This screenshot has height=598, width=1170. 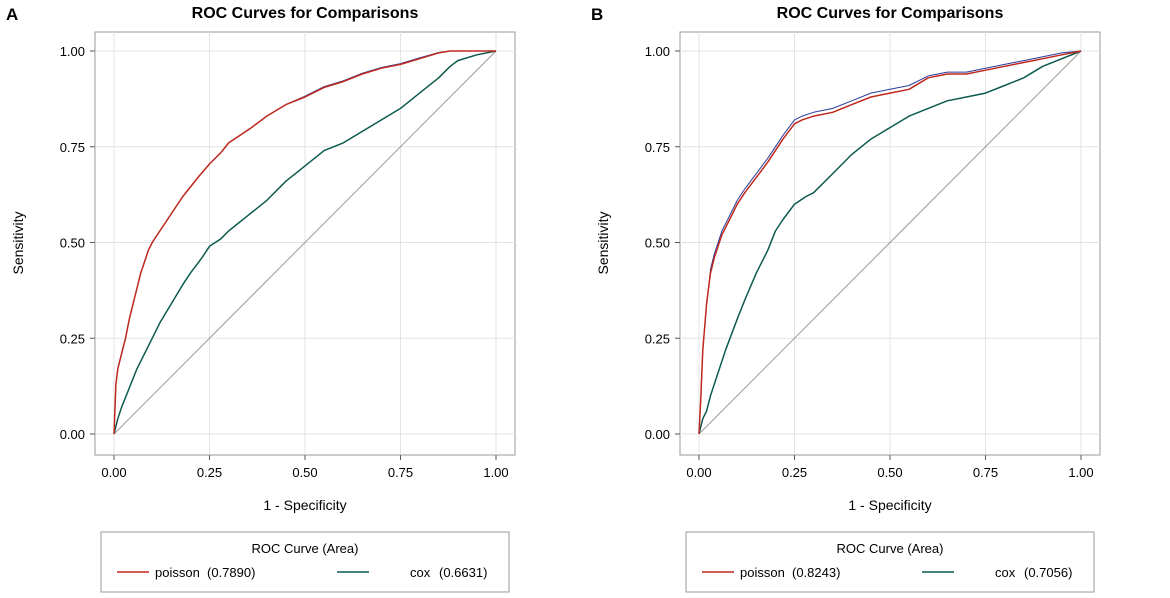 What do you see at coordinates (231, 572) in the screenshot?
I see `legend-auc-poisson: (0.7890)` at bounding box center [231, 572].